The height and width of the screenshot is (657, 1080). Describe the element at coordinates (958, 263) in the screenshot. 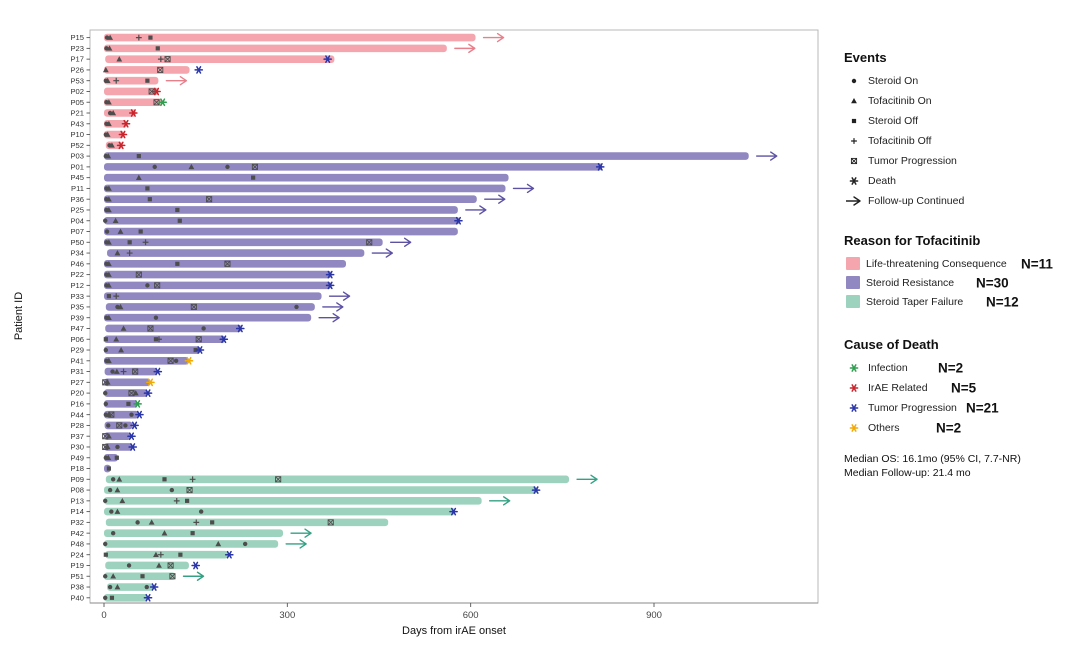

I see `reason-legend-item: Life-threatening Consequence N=11` at that location.